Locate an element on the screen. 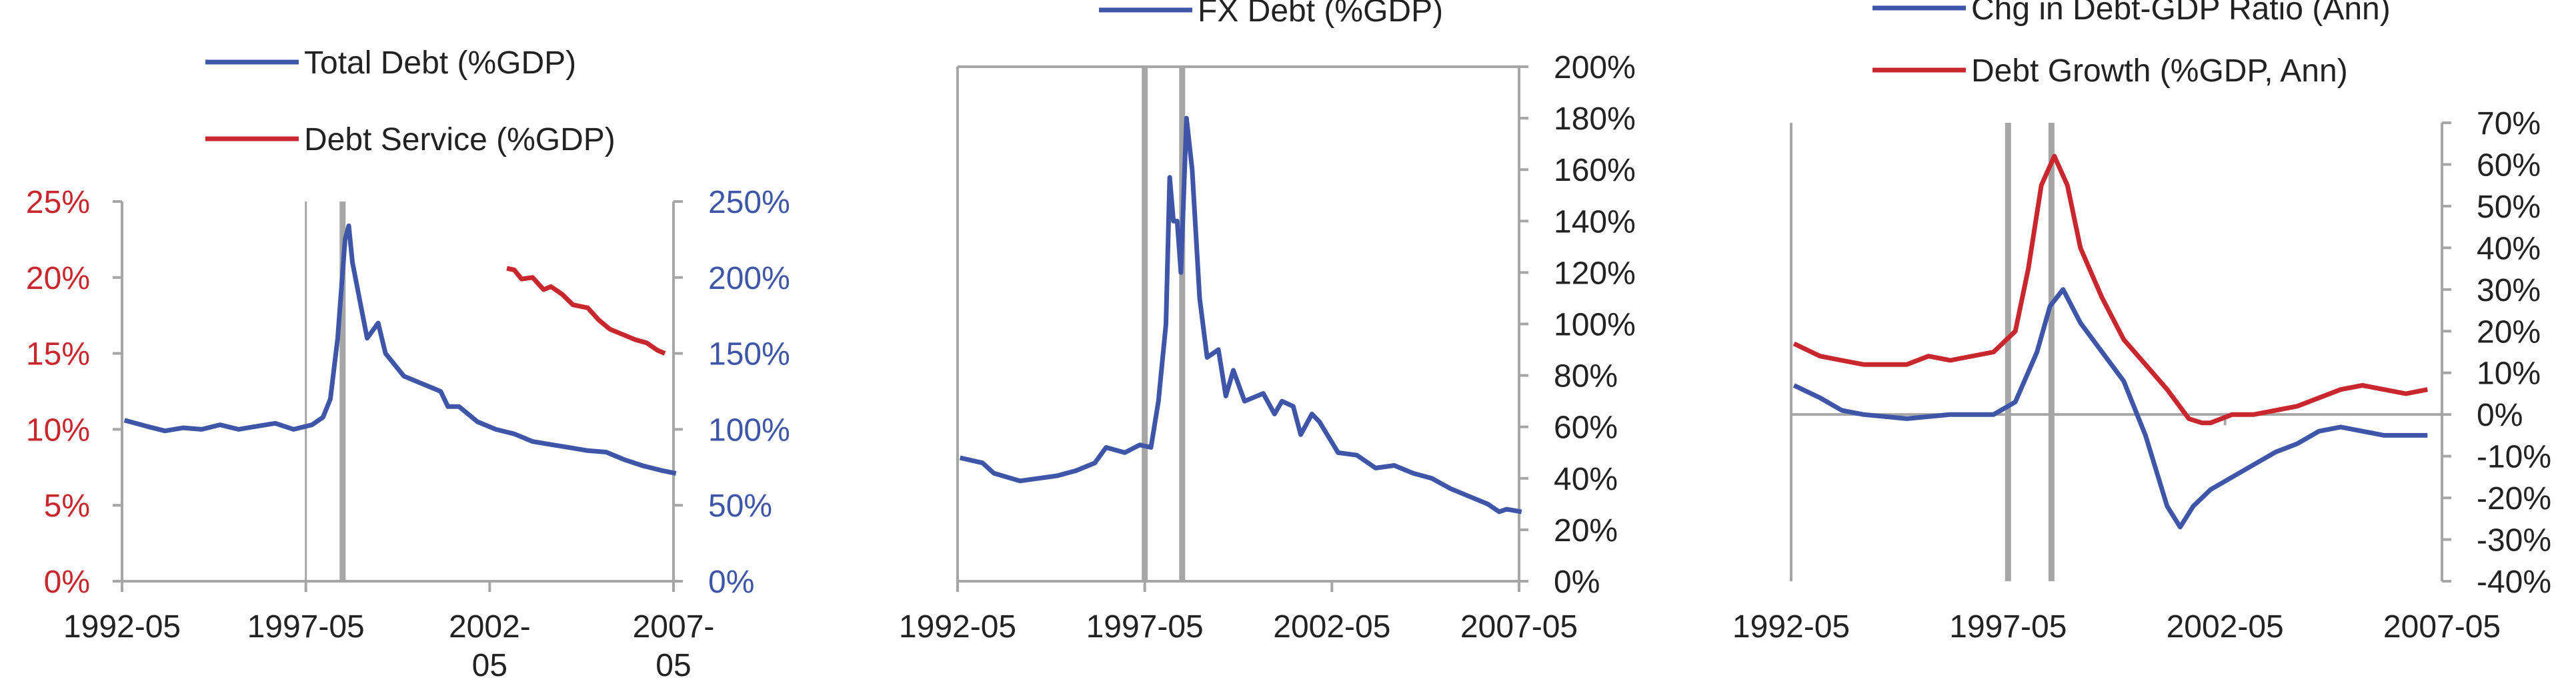  legend-label: Total Debt (%GDP) is located at coordinates (440, 63).